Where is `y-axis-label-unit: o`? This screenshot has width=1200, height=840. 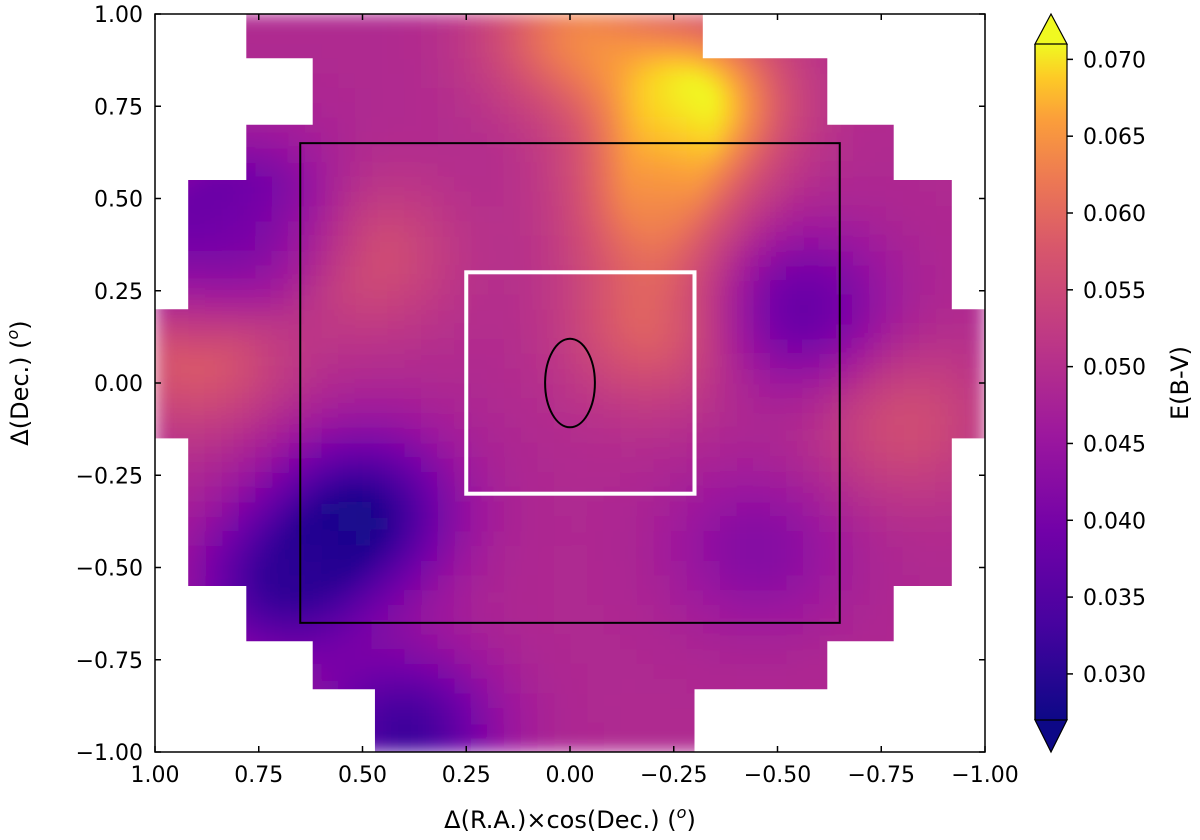
y-axis-label-unit: o is located at coordinates (12, 334).